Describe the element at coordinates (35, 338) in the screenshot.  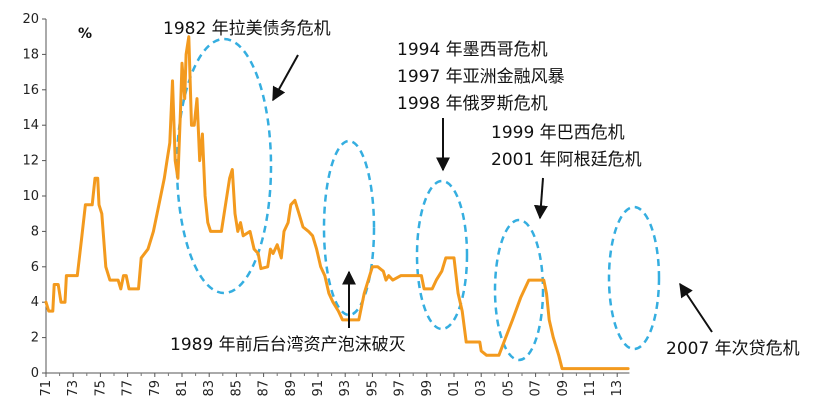
I see `y-tick-label: 2` at that location.